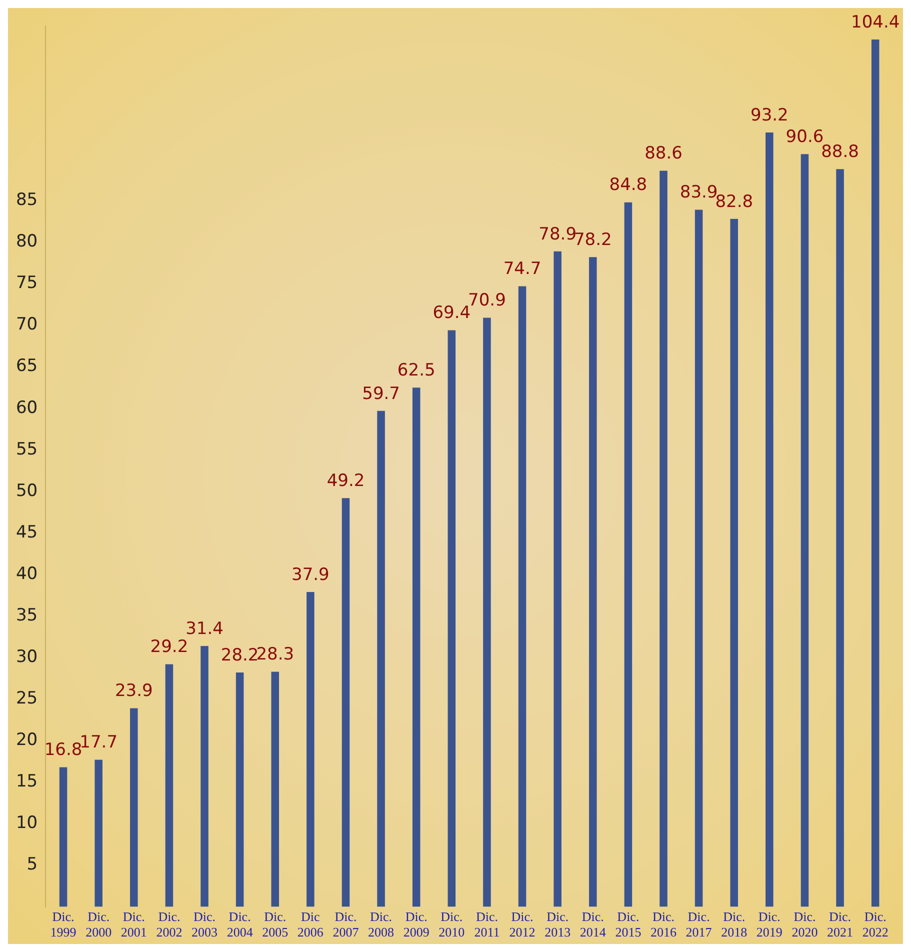 Image resolution: width=911 pixels, height=952 pixels. What do you see at coordinates (805, 924) in the screenshot?
I see `x-tick-label: Dic. 2020` at bounding box center [805, 924].